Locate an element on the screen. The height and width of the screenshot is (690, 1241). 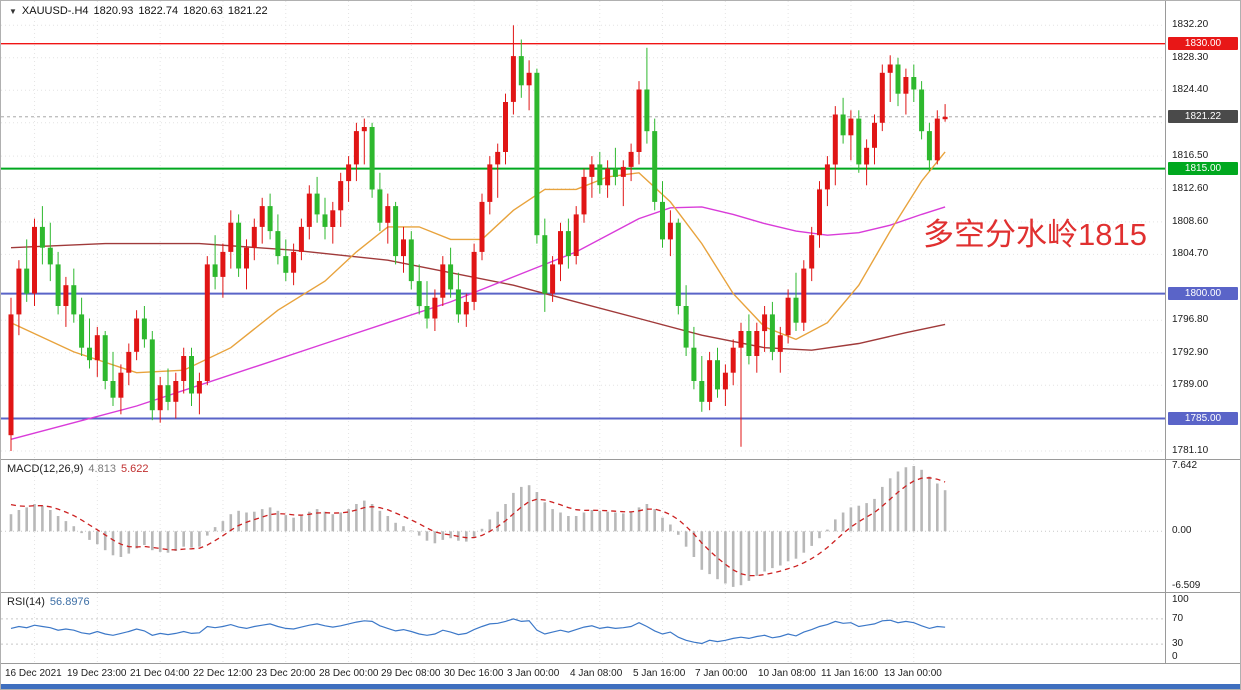
time-label: 30 Dec 16:00 is located at coordinates (474, 673).